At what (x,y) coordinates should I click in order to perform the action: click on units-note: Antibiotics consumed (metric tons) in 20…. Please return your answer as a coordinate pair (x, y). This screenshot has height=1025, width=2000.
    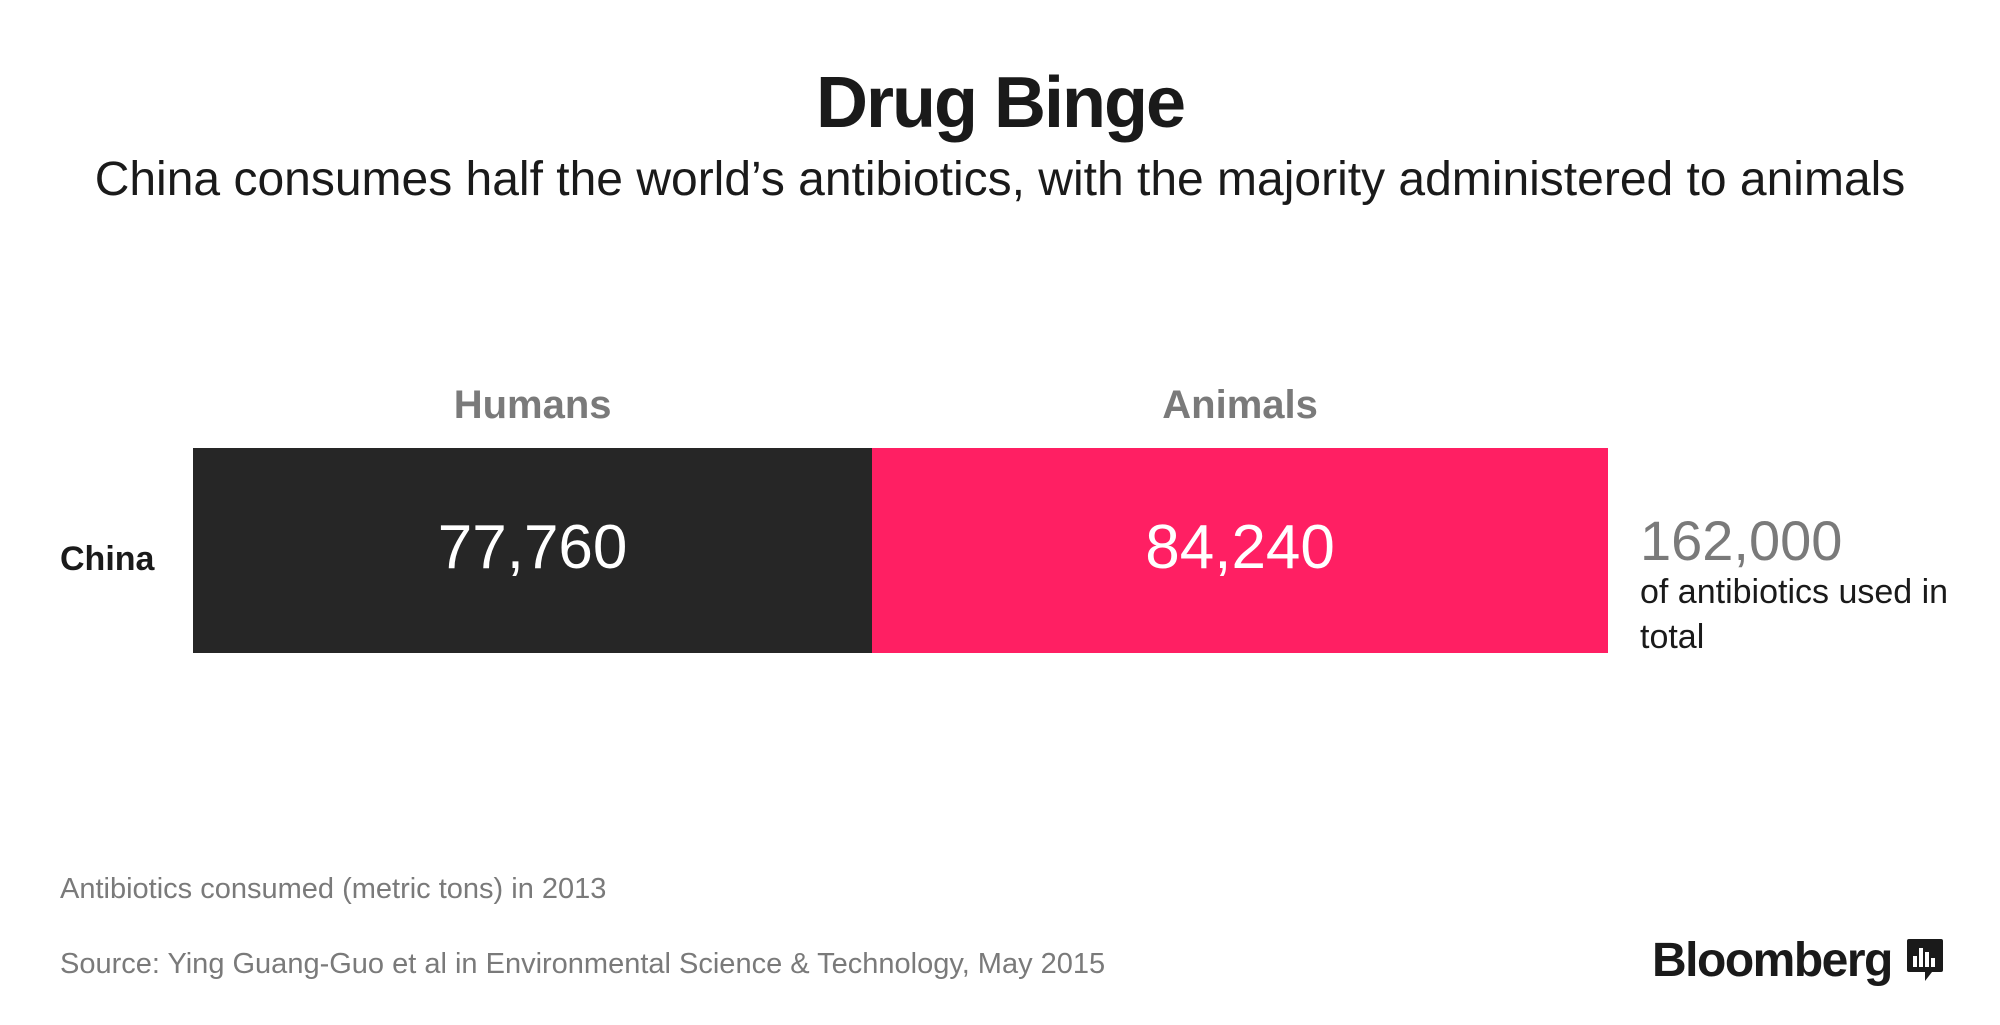
    Looking at the image, I should click on (333, 889).